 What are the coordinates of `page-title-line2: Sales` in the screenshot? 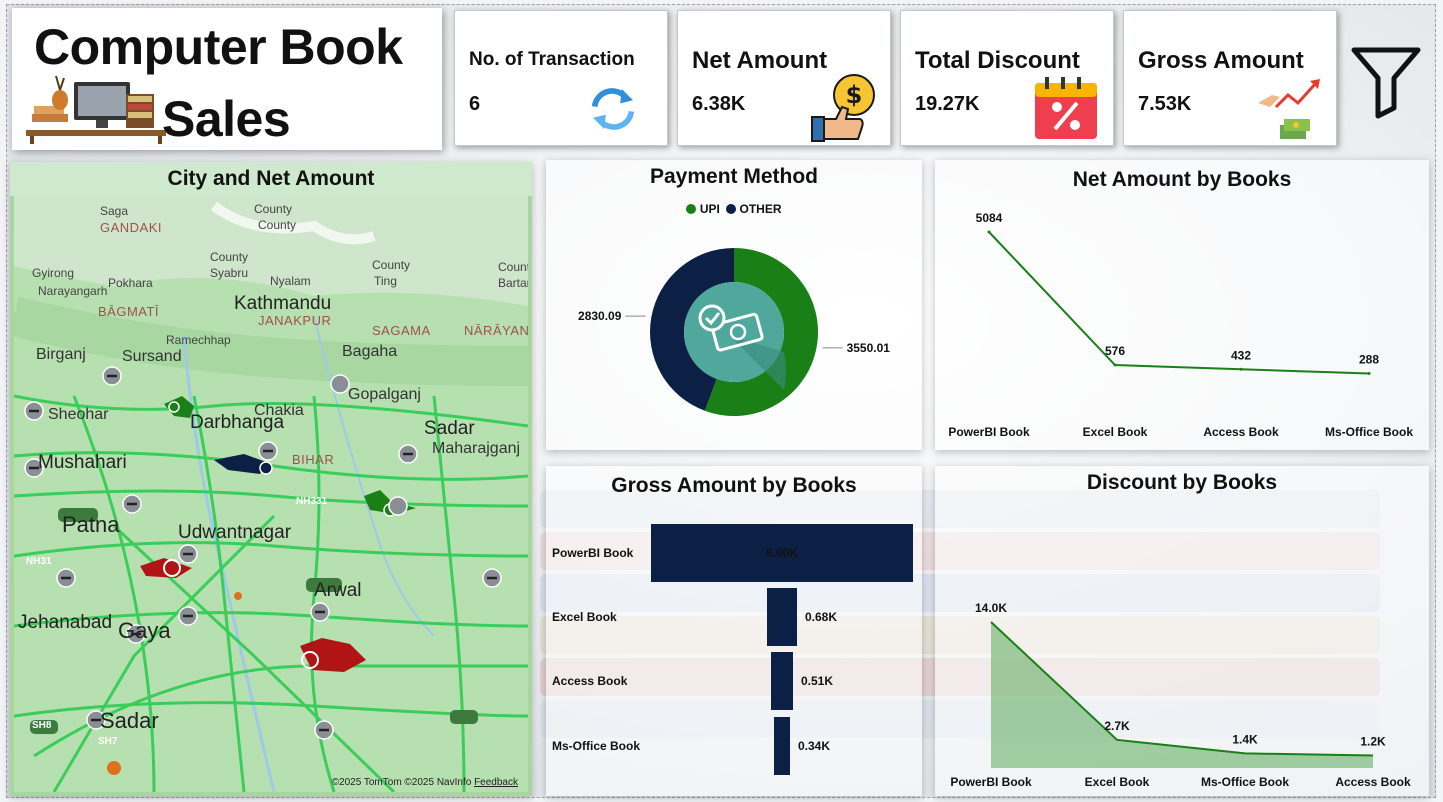 It's located at (226, 119).